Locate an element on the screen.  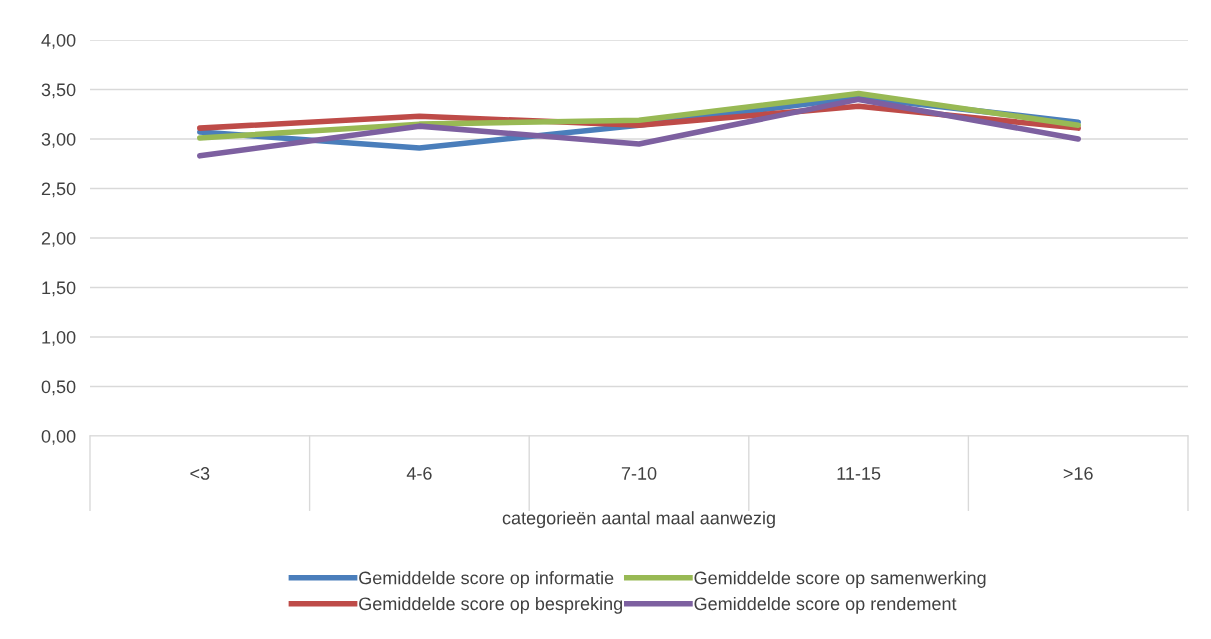
legend-label: Gemiddelde score op samenwerking is located at coordinates (840, 579).